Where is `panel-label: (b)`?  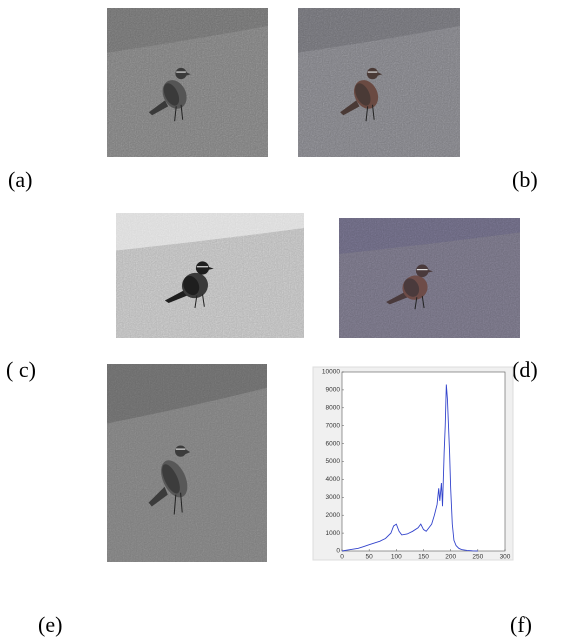
panel-label: (b) is located at coordinates (525, 179).